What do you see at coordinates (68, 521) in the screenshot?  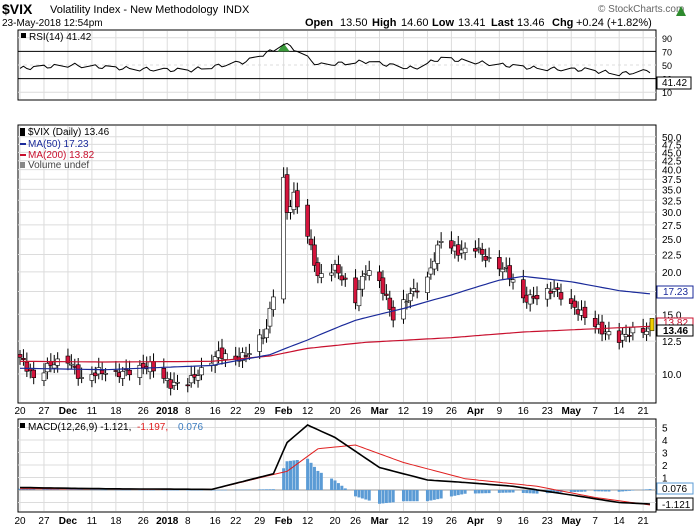 I see `x-axis-tick-label: Dec` at bounding box center [68, 521].